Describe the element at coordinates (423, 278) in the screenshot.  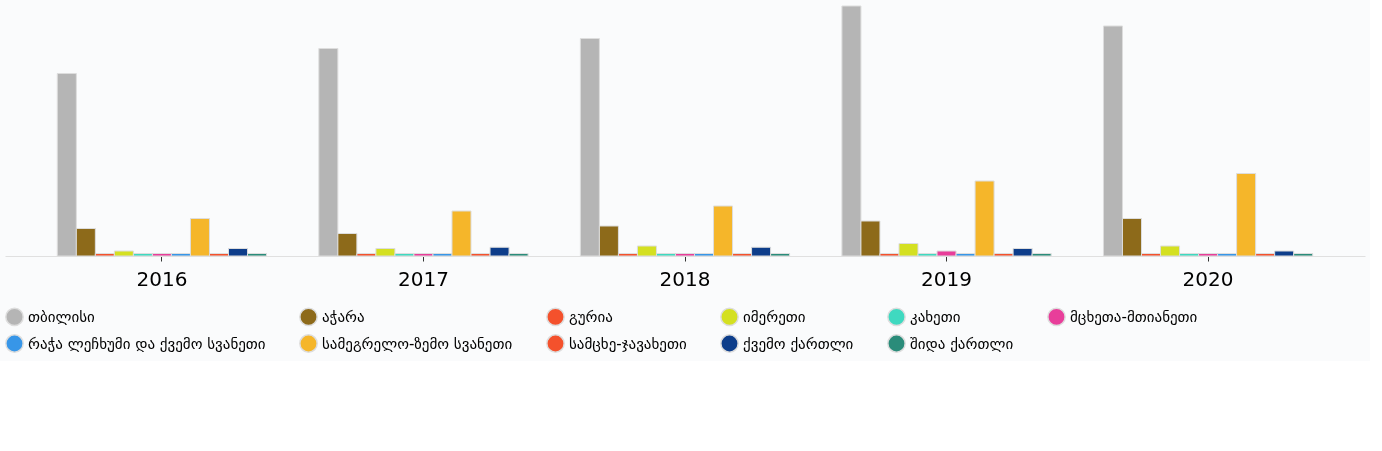
I see `x-tick-label: 2017` at that location.